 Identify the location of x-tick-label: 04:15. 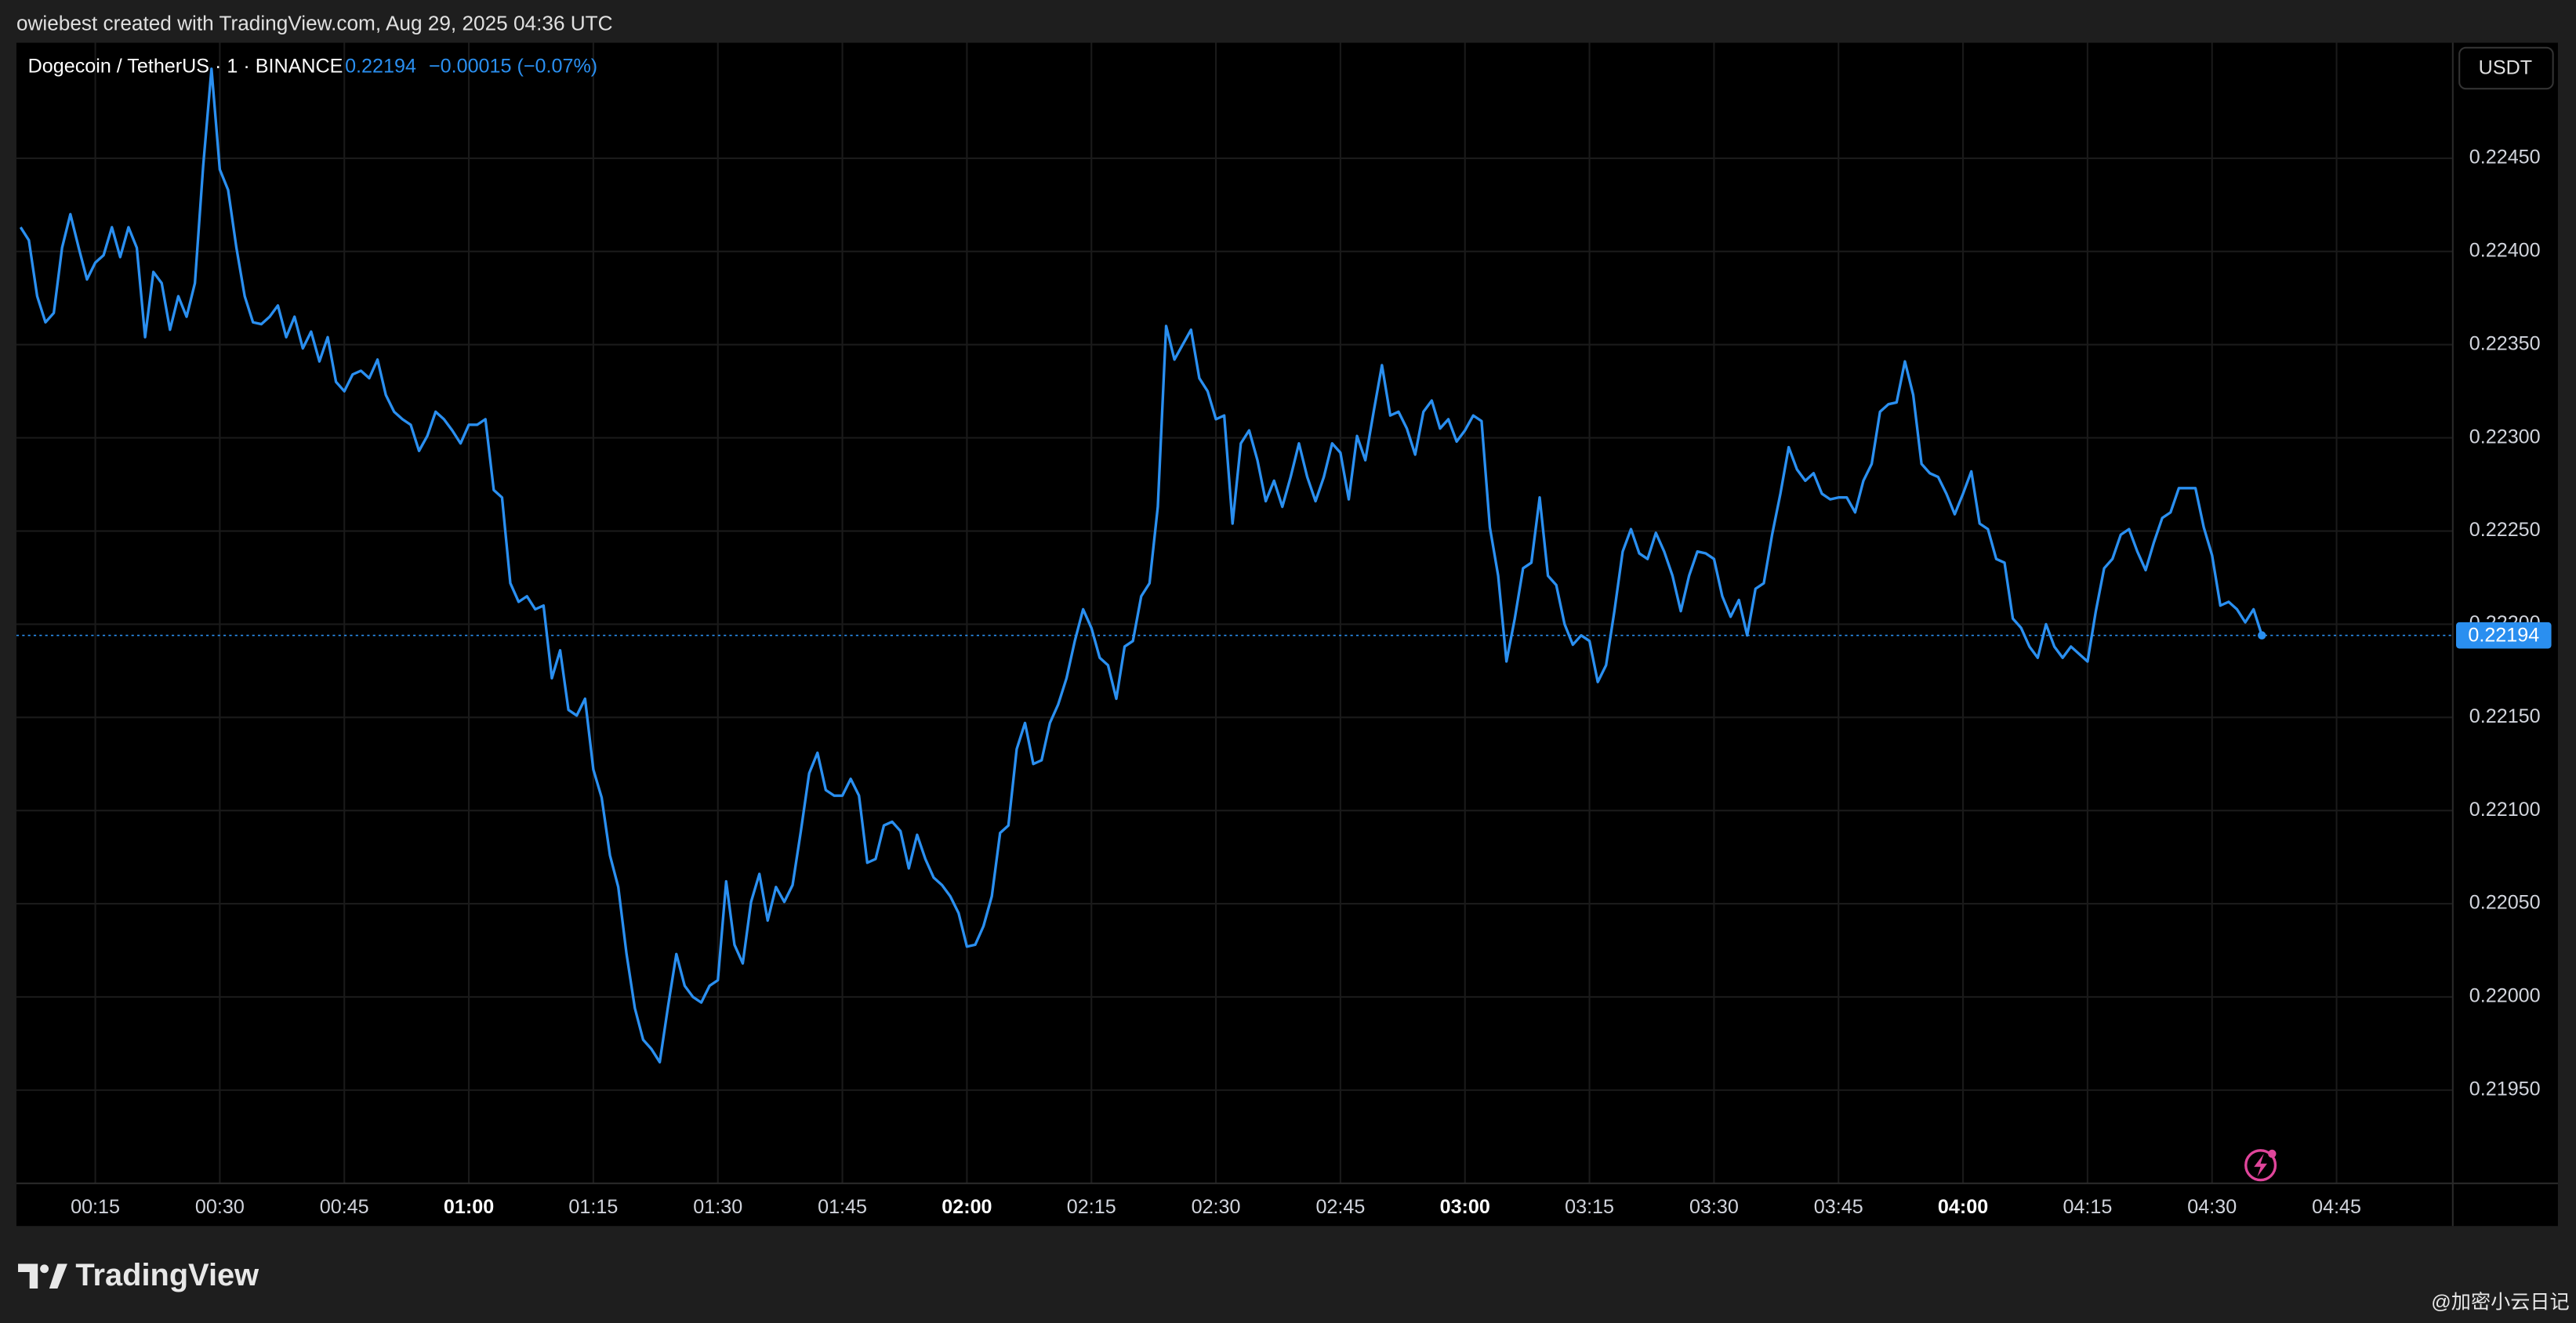
(2087, 1207).